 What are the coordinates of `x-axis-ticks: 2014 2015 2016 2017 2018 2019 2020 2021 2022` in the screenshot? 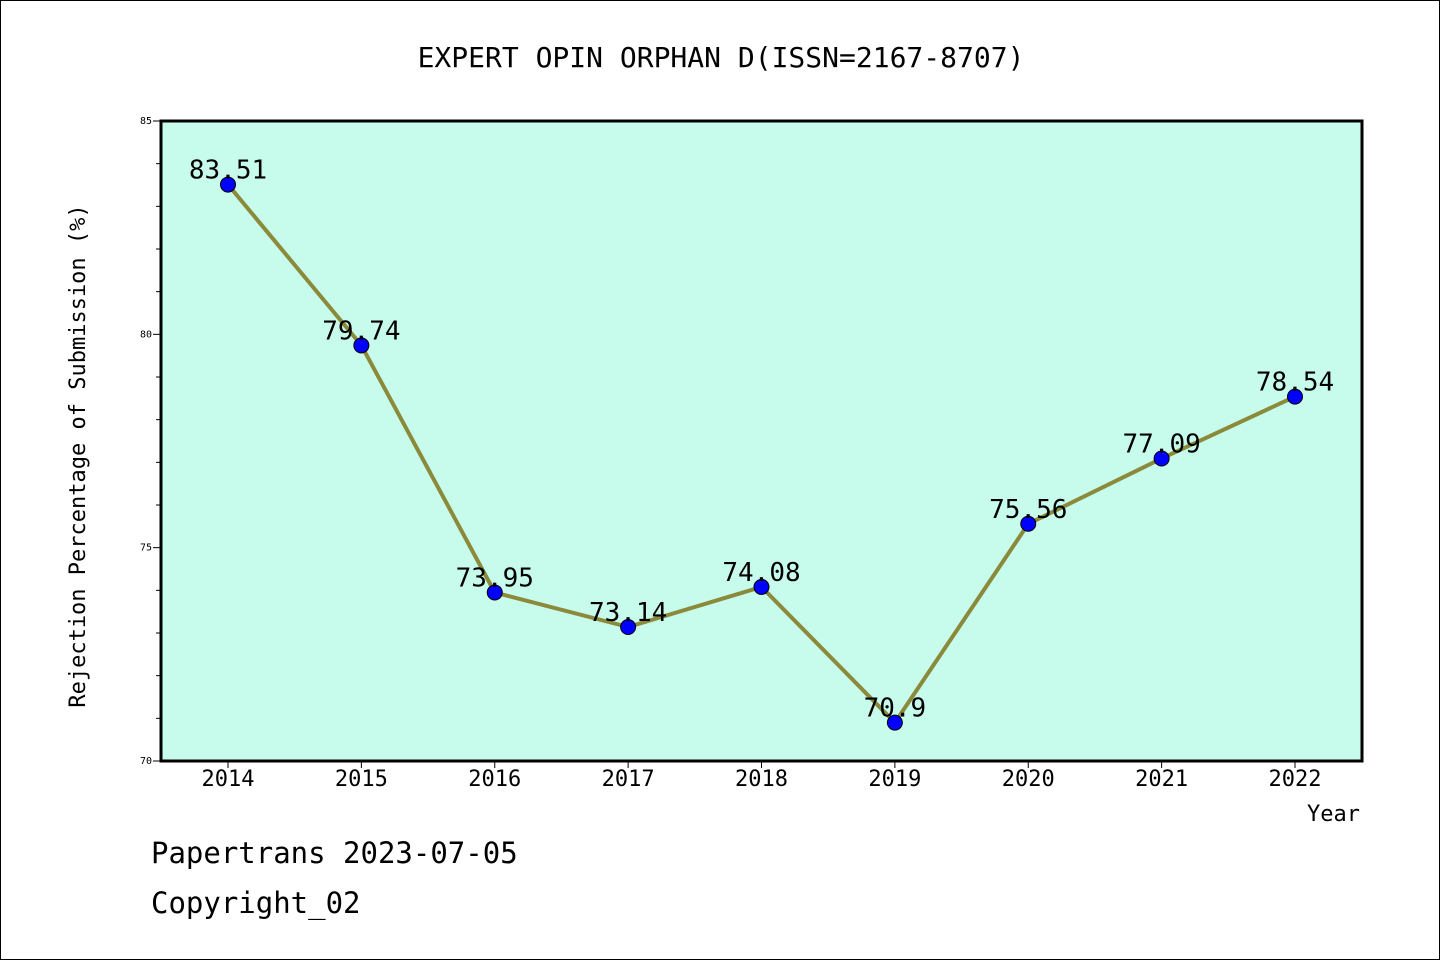 It's located at (762, 776).